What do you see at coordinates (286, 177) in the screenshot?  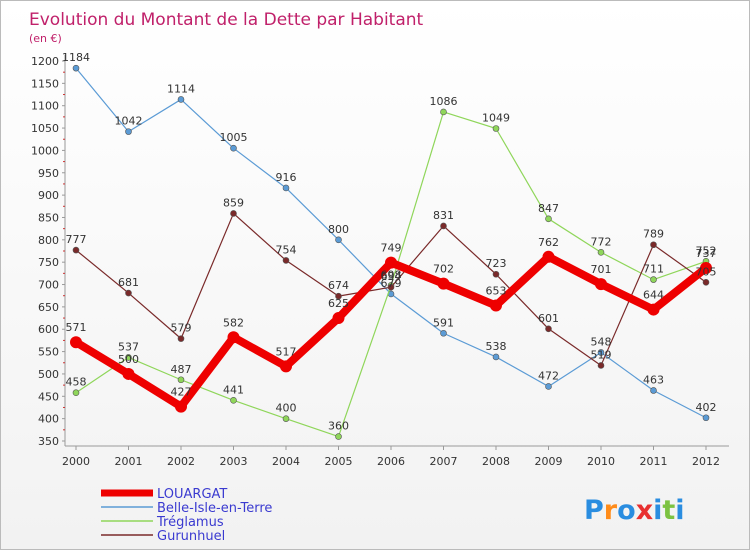 I see `data-label: 916` at bounding box center [286, 177].